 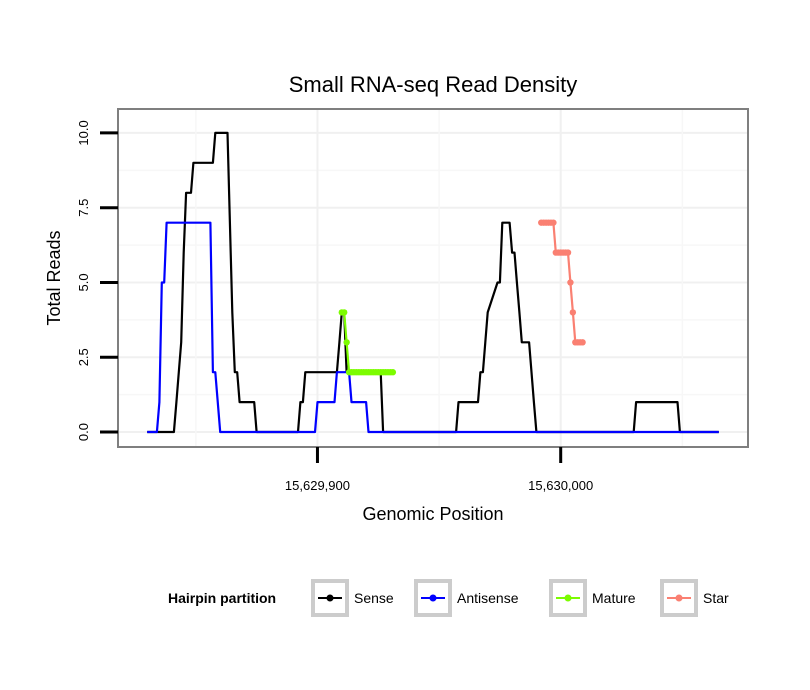 What do you see at coordinates (560, 485) in the screenshot?
I see `x-tick-label: 15,630,000` at bounding box center [560, 485].